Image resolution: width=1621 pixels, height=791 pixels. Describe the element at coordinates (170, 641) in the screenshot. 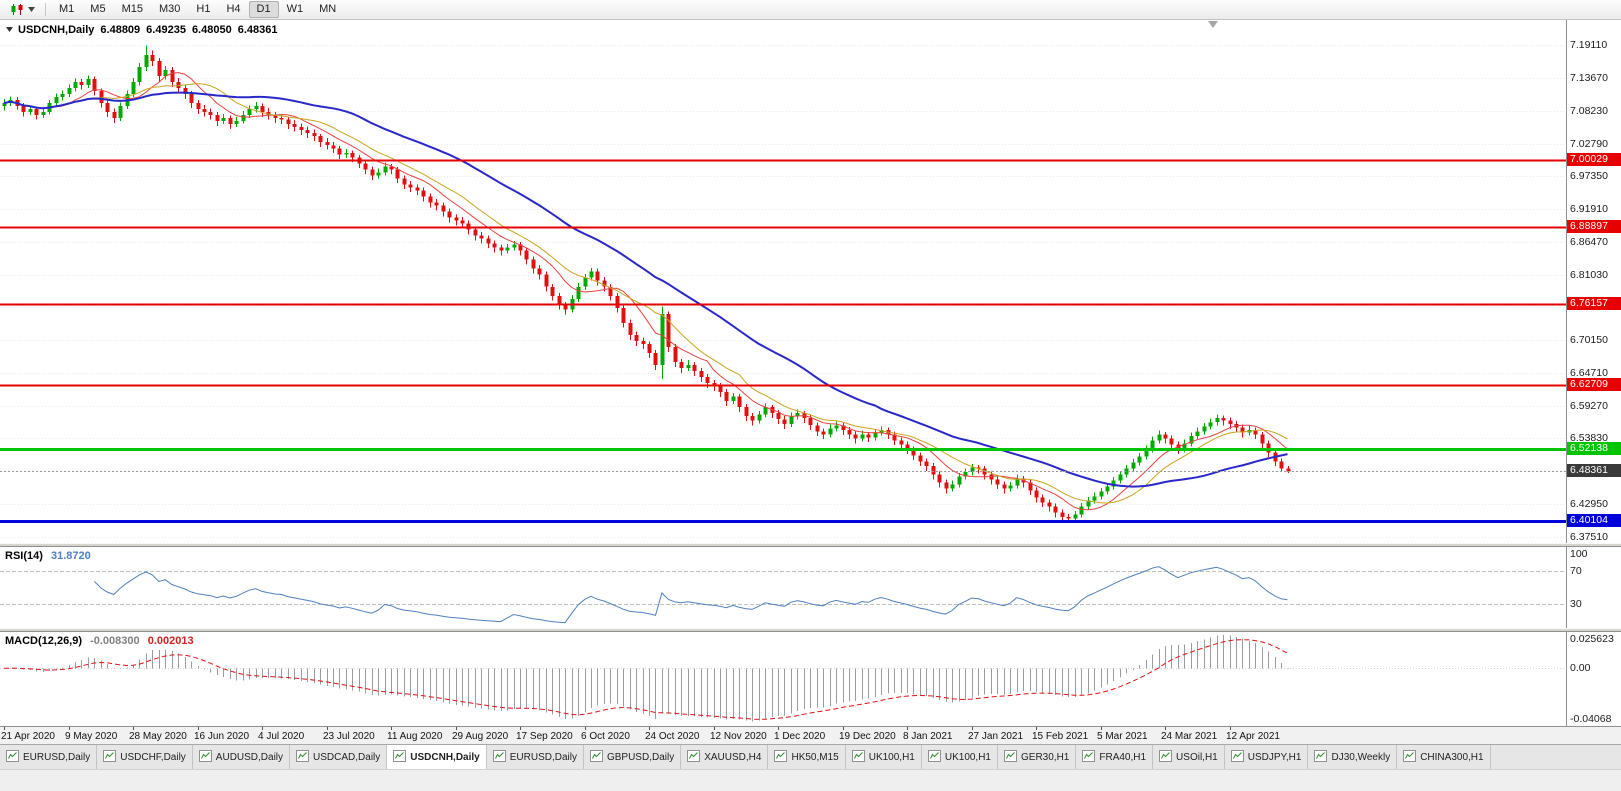

I see `macd-signal-value: 0.002013` at that location.